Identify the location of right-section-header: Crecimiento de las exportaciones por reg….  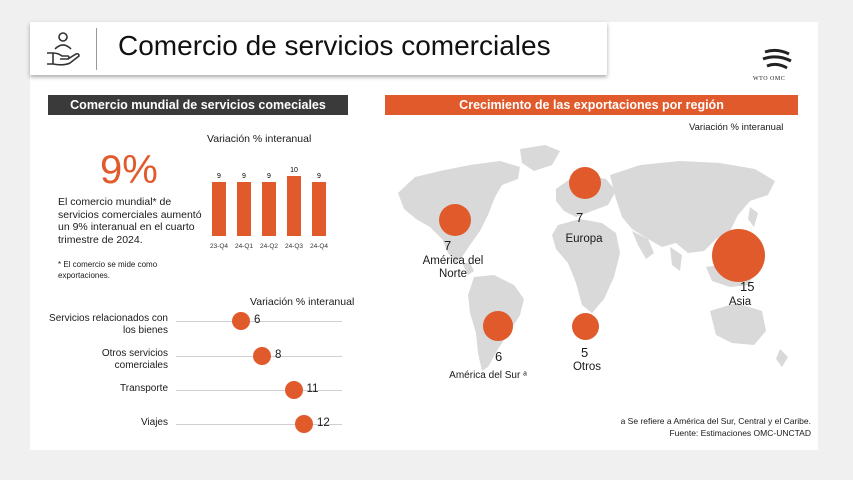
(591, 105).